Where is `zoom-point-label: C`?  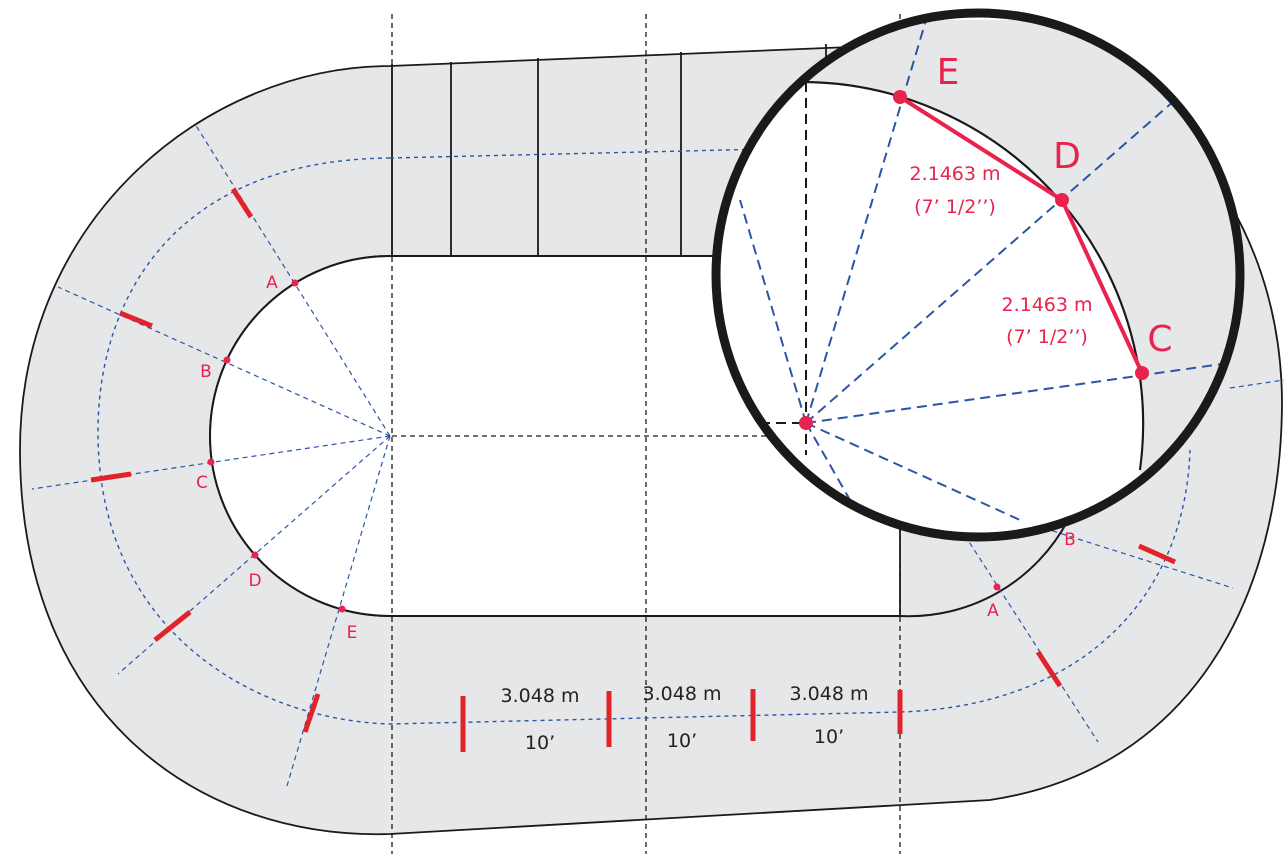 zoom-point-label: C is located at coordinates (1159, 339).